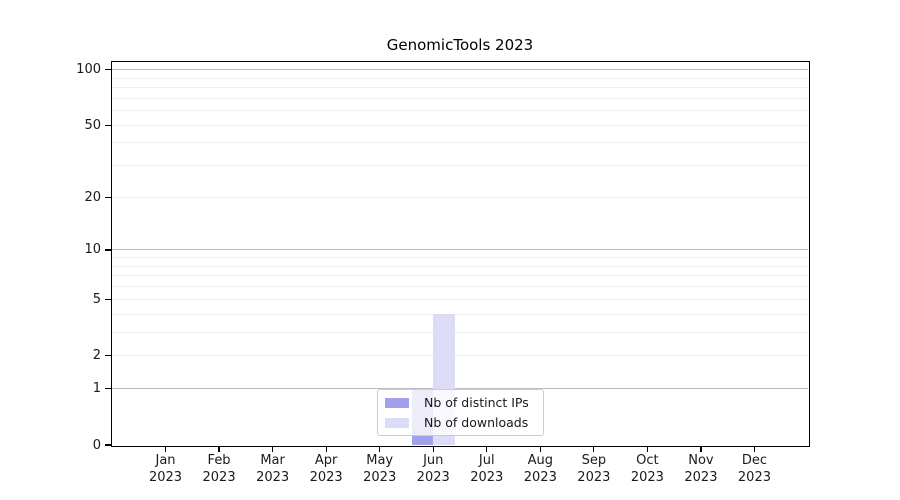 The height and width of the screenshot is (500, 900). What do you see at coordinates (219, 460) in the screenshot?
I see `x-tick-month: Feb` at bounding box center [219, 460].